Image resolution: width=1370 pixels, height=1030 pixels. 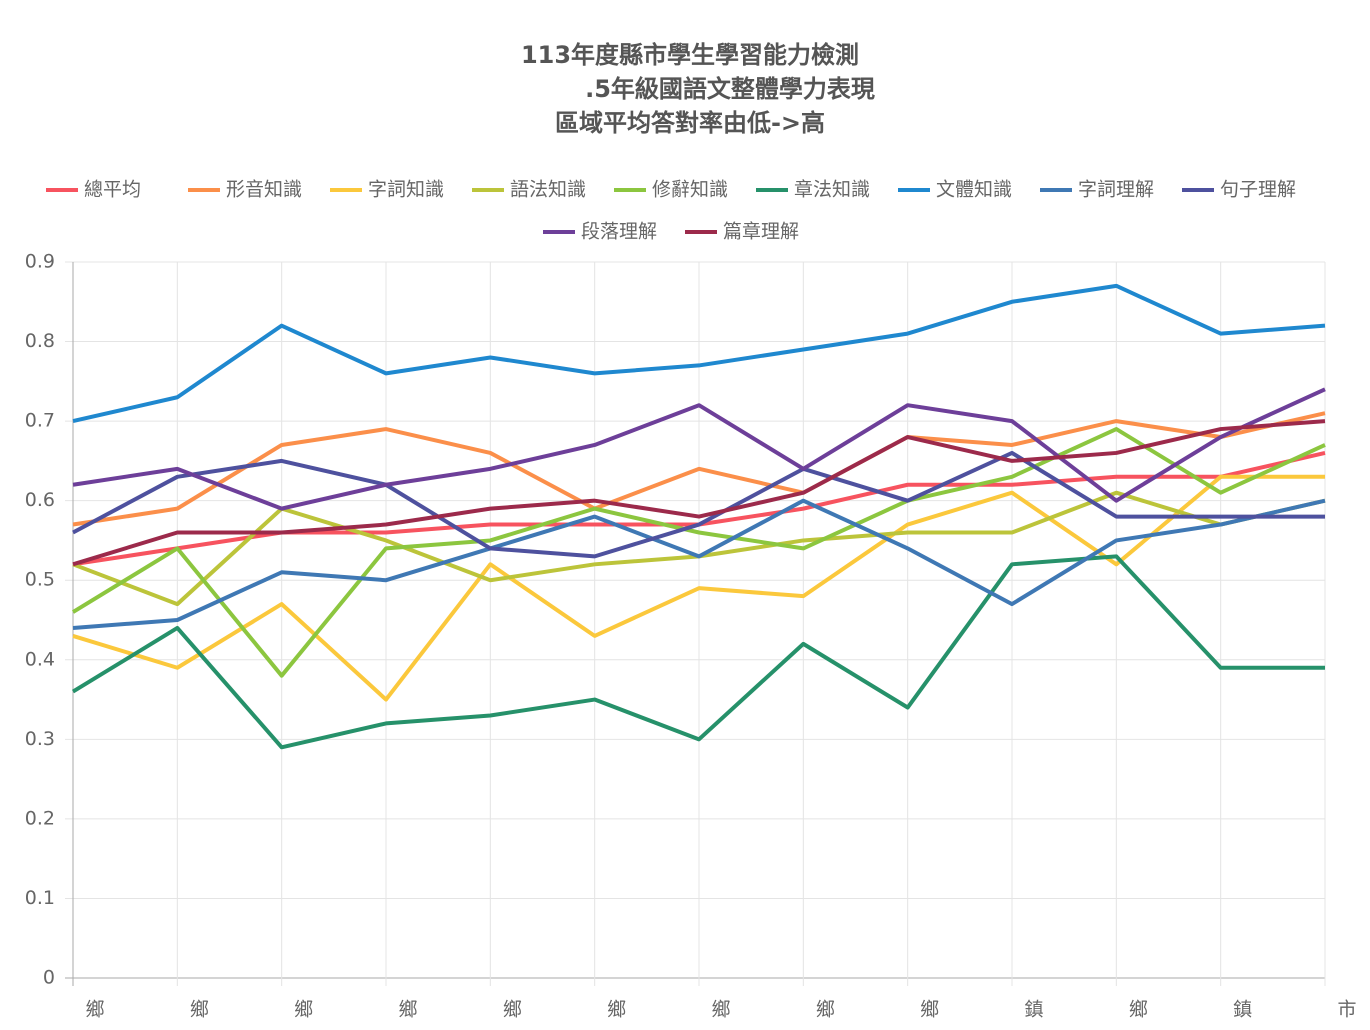 What do you see at coordinates (40, 580) in the screenshot?
I see `y-tick-label: 0.5` at bounding box center [40, 580].